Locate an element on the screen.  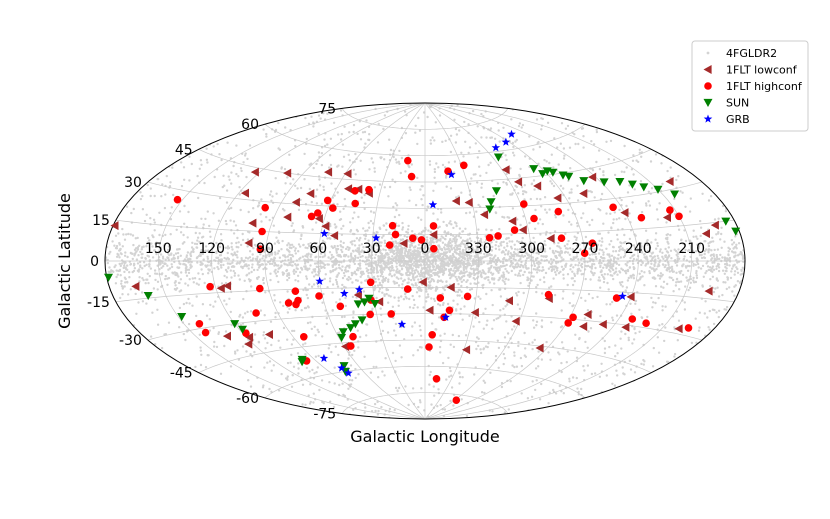
latitude-tick-label: -75 is located at coordinates (324, 415).